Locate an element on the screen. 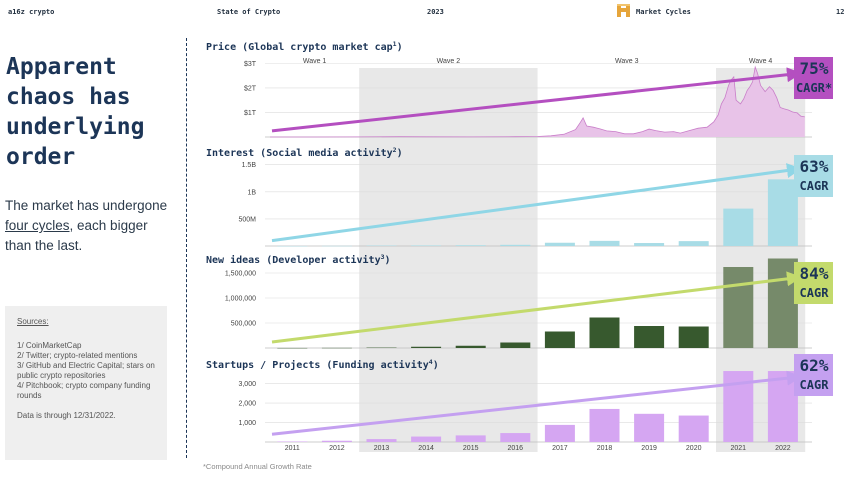  year-tick-label: 2022 is located at coordinates (783, 448).